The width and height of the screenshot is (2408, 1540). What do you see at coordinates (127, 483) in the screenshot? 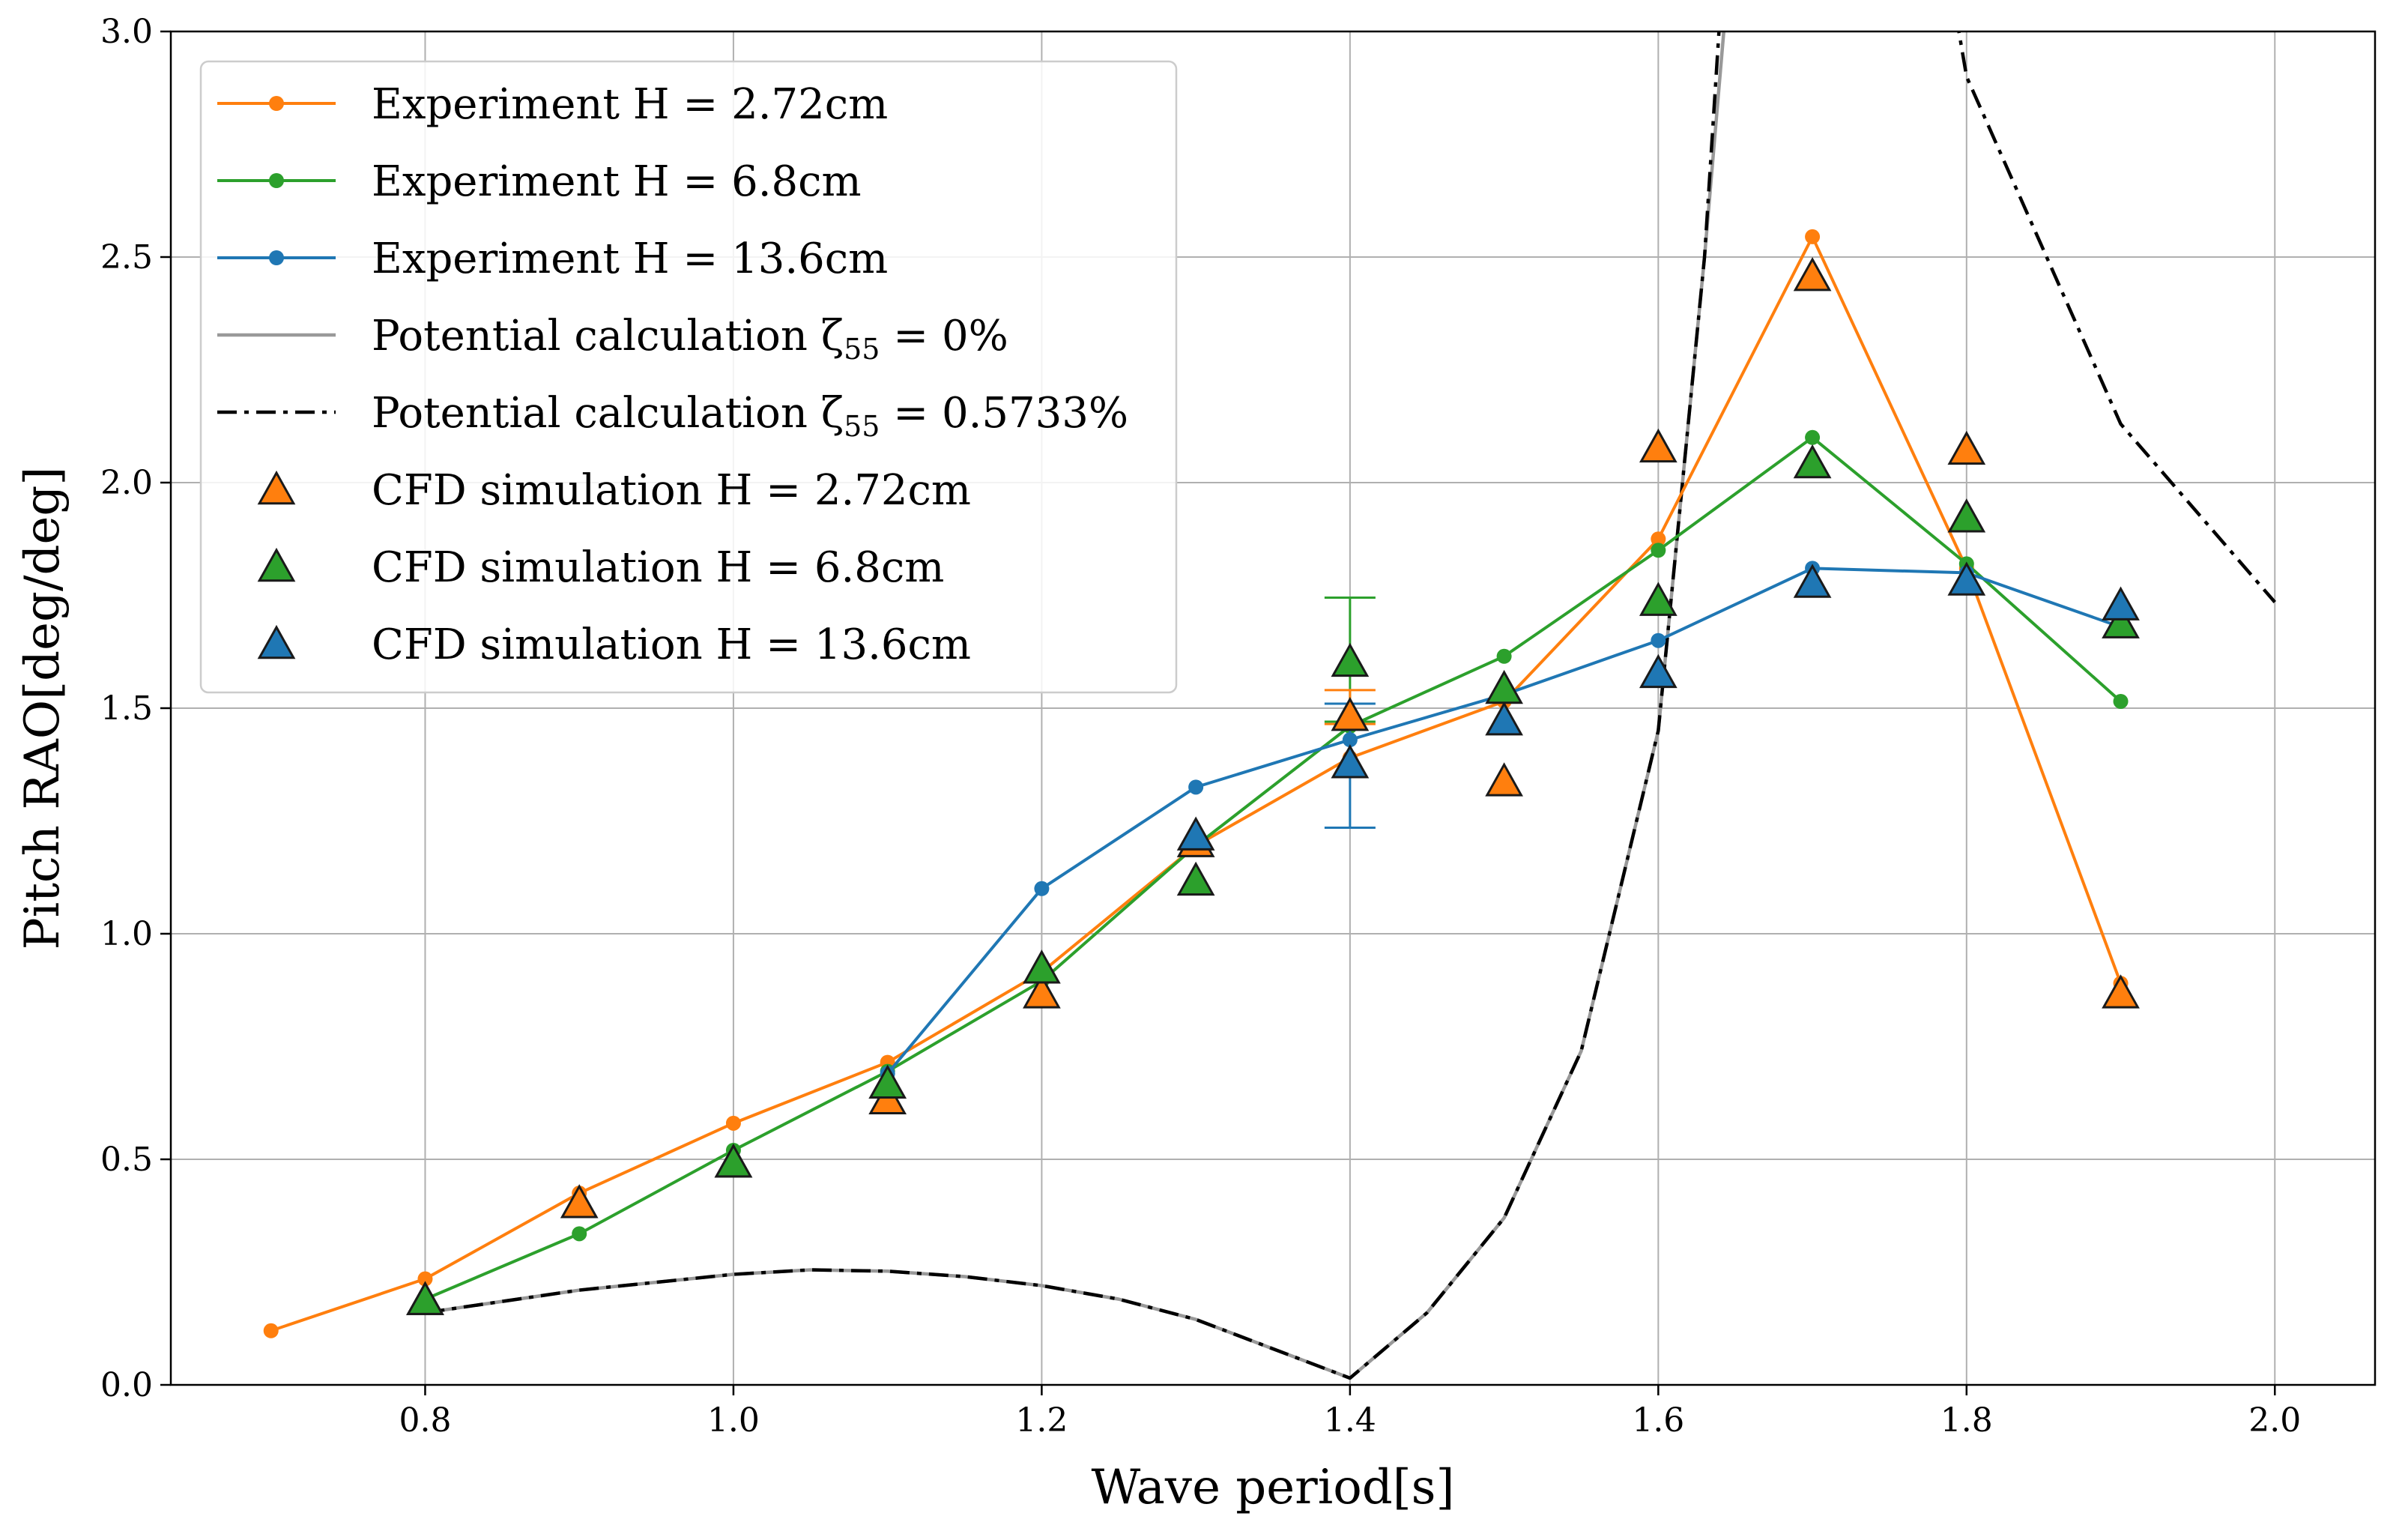
I see `y-tick-label: 2.0` at bounding box center [127, 483].